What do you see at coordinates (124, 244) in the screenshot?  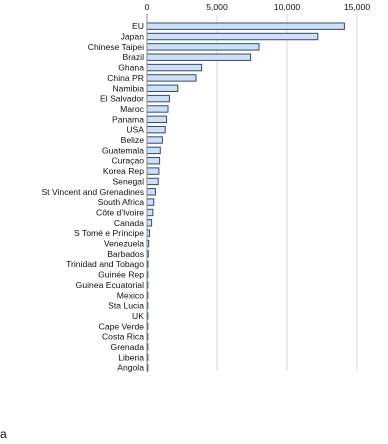 I see `category-label: Venezuela` at bounding box center [124, 244].